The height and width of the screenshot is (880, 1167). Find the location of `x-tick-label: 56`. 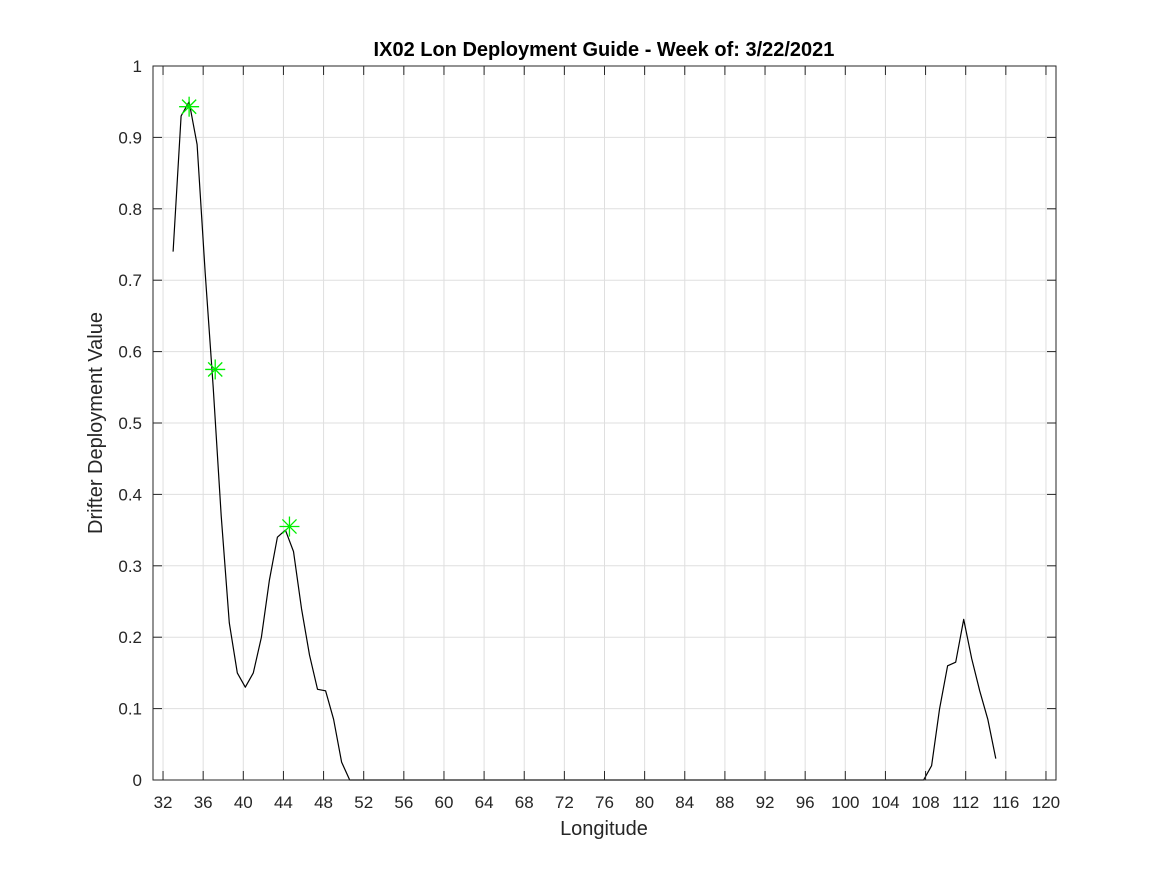

x-tick-label: 56 is located at coordinates (403, 802).